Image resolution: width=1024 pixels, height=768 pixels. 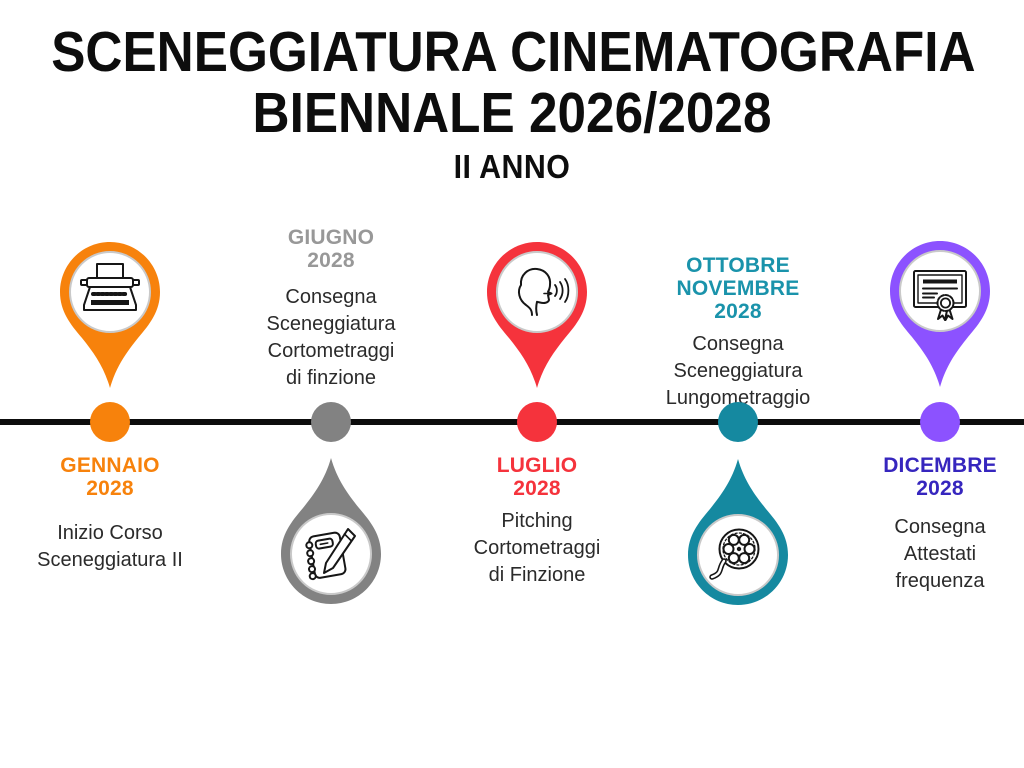 I want to click on pitching-speaker-icon, so click(x=543, y=291).